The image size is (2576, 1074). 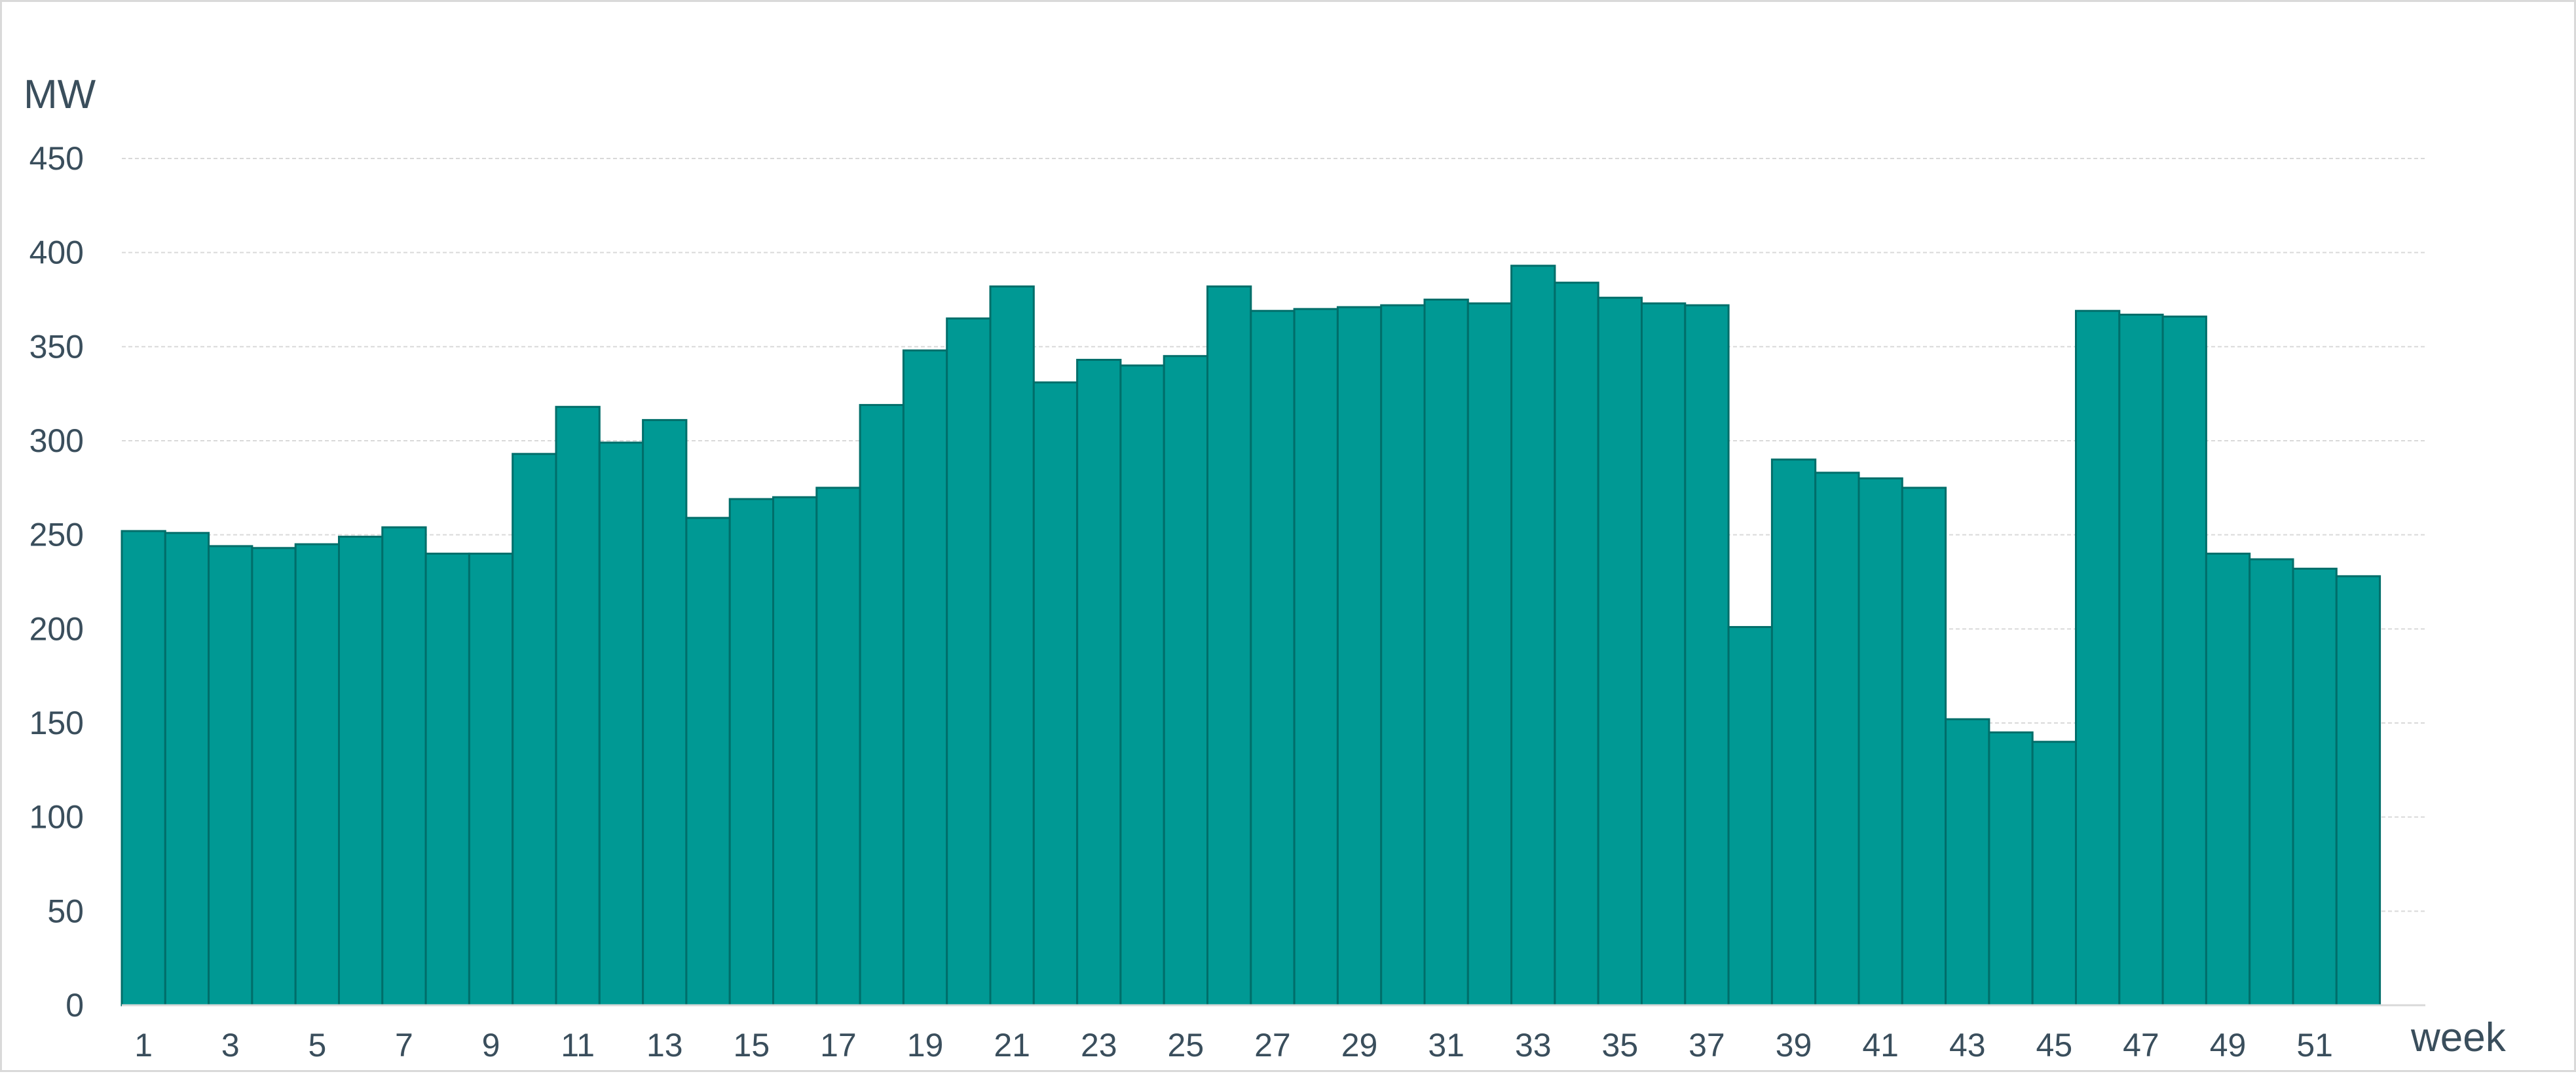 I want to click on x-tick-label: 19, so click(x=925, y=1045).